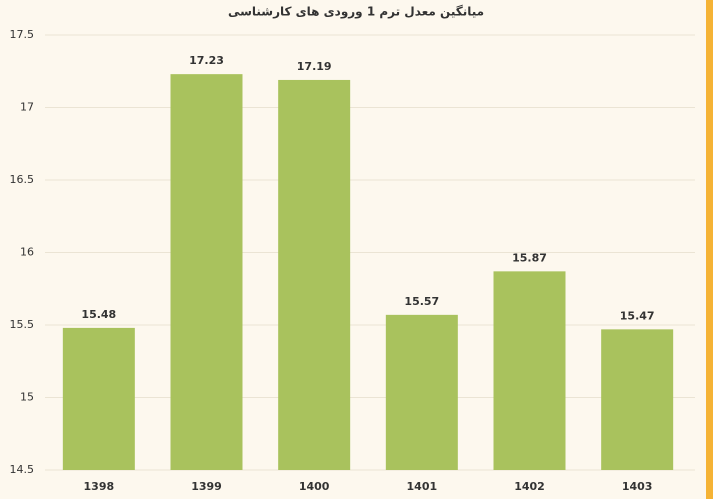 The image size is (713, 499). Describe the element at coordinates (206, 486) in the screenshot. I see `x-tick-label: 1399` at that location.